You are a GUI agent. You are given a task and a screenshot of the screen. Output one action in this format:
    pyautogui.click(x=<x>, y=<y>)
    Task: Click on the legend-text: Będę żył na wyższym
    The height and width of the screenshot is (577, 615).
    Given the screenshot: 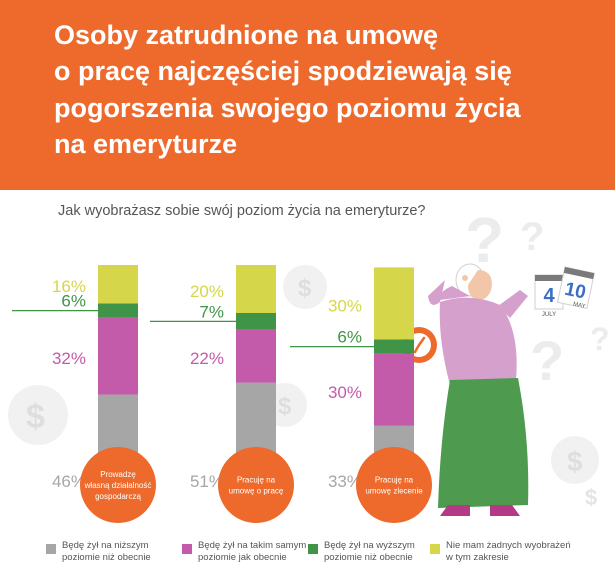 What is the action you would take?
    pyautogui.click(x=369, y=545)
    